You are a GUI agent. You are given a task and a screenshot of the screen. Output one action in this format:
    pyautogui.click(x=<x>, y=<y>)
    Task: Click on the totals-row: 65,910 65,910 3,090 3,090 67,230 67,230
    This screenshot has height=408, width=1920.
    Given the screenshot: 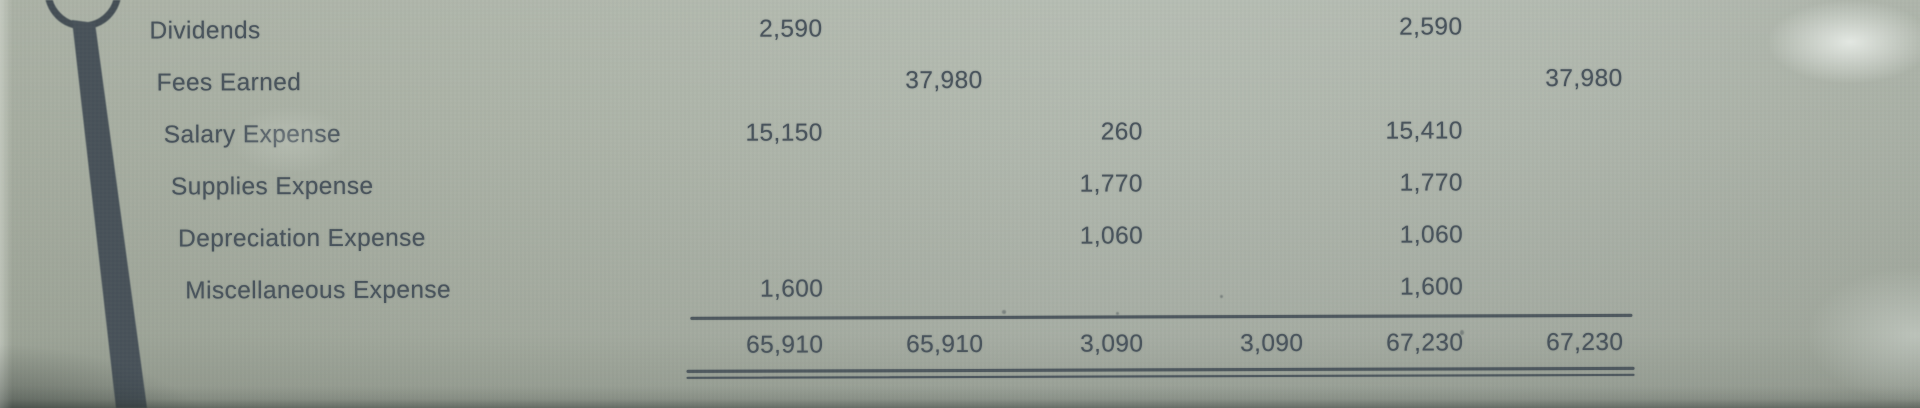 What is the action you would take?
    pyautogui.click(x=960, y=345)
    